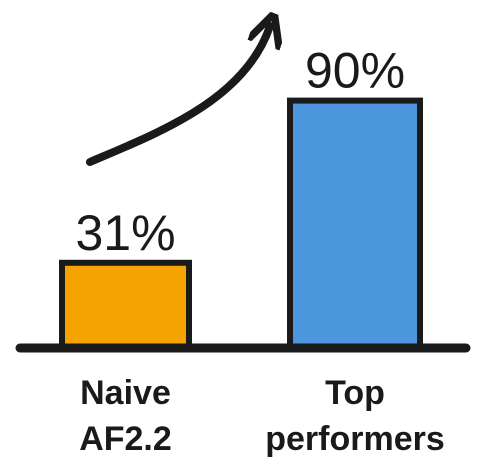  I want to click on up-arrow-icon, so click(178, 96).